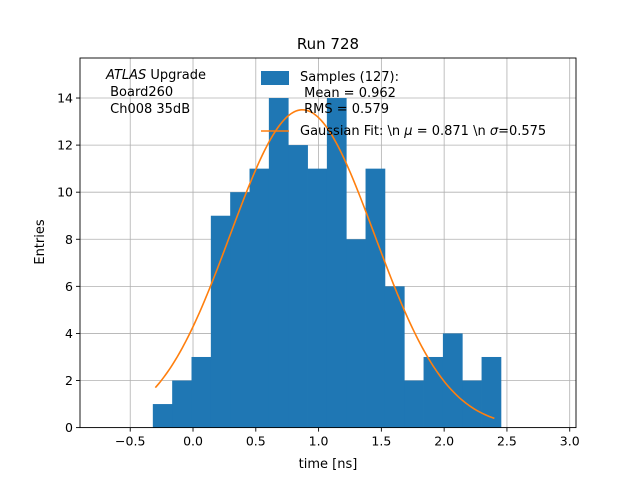 The image size is (640, 480). What do you see at coordinates (68, 263) in the screenshot?
I see `y-axis-ticks: 0 2 4 6 8 10 12 14` at bounding box center [68, 263].